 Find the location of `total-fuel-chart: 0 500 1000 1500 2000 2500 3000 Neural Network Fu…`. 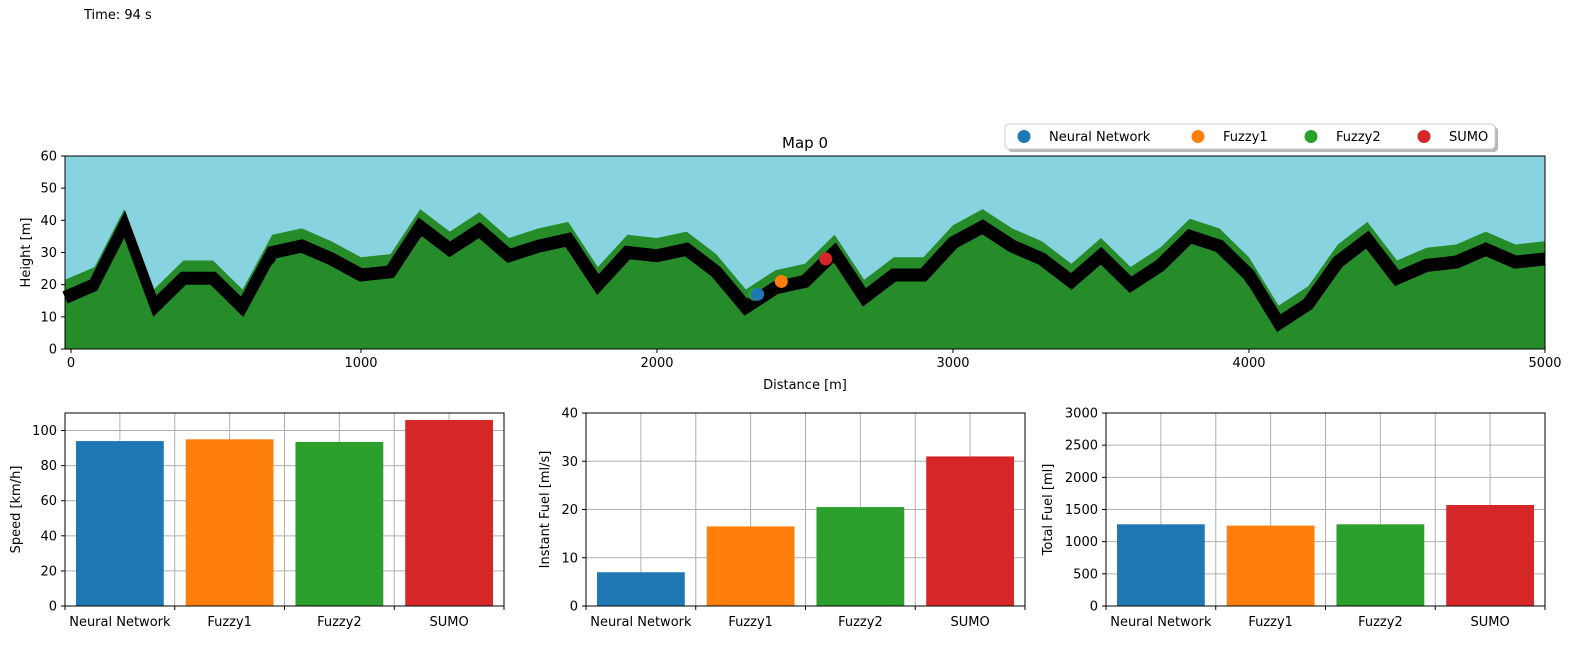

total-fuel-chart: 0 500 1000 1500 2000 2500 3000 Neural Network Fu… is located at coordinates (1293, 518).